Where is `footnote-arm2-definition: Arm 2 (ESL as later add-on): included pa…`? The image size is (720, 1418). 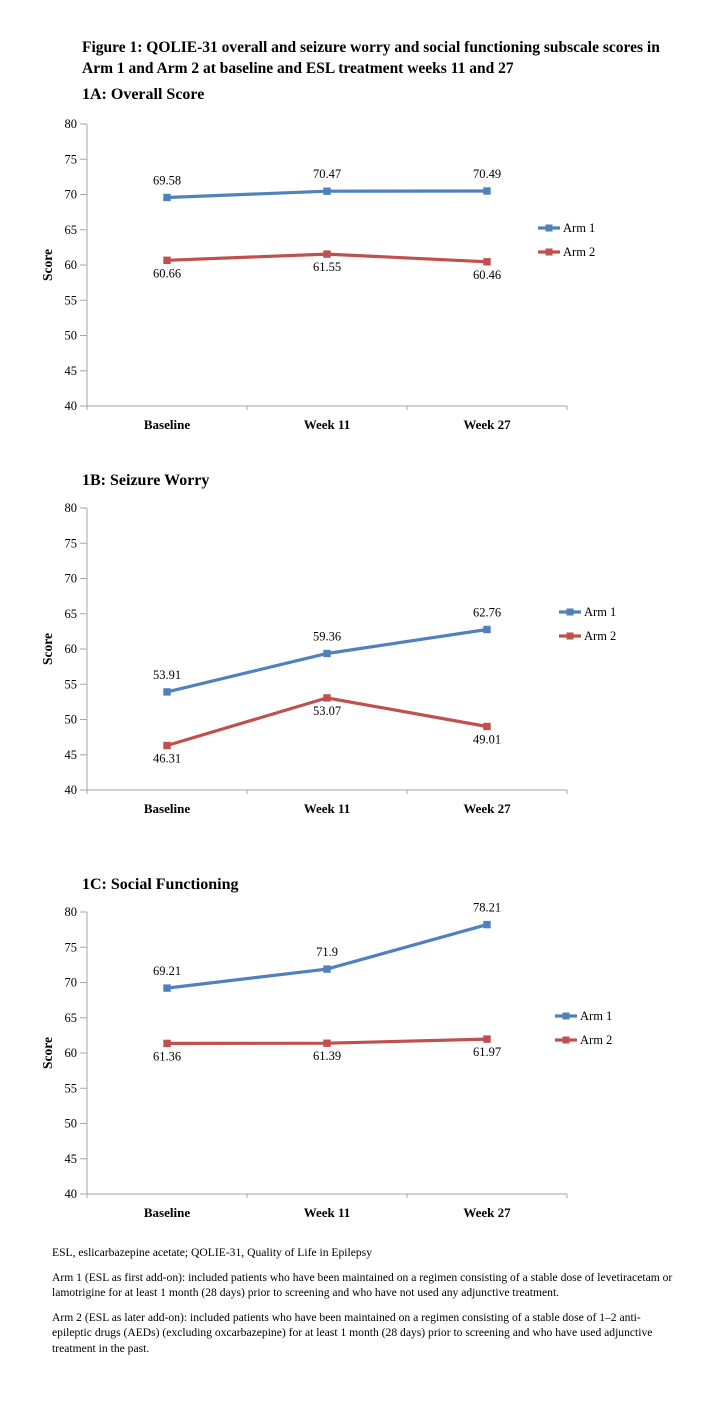 footnote-arm2-definition: Arm 2 (ESL as later add-on): included pa… is located at coordinates (352, 1332).